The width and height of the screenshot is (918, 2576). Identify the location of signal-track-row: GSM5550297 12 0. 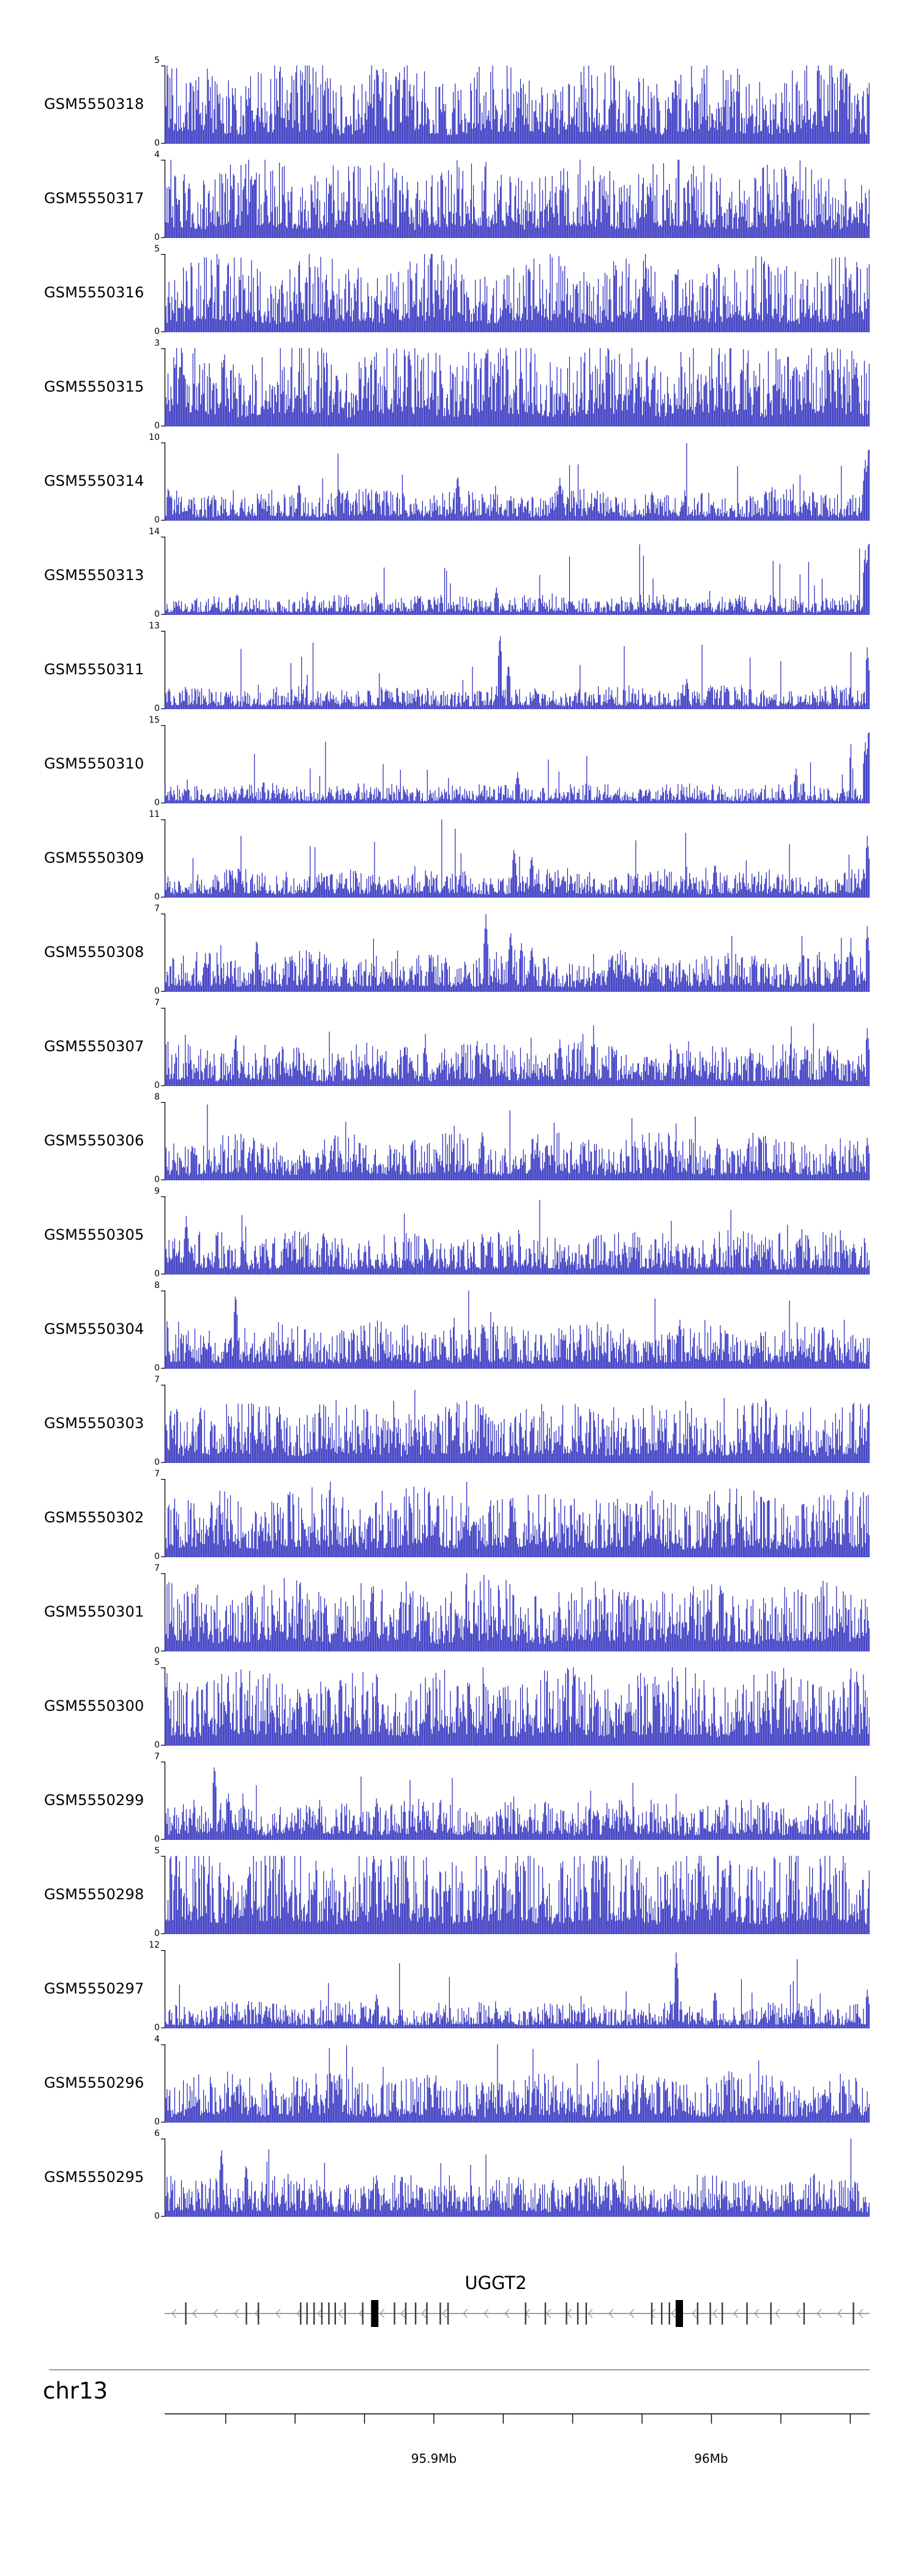
(459, 1992).